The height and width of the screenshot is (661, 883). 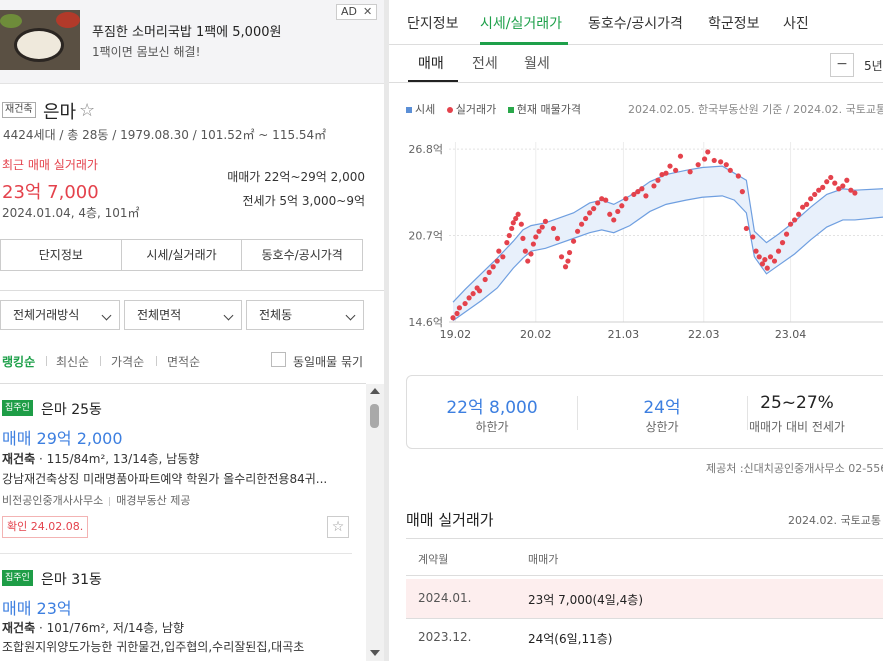 I want to click on group-same-checkbox, so click(x=278, y=359).